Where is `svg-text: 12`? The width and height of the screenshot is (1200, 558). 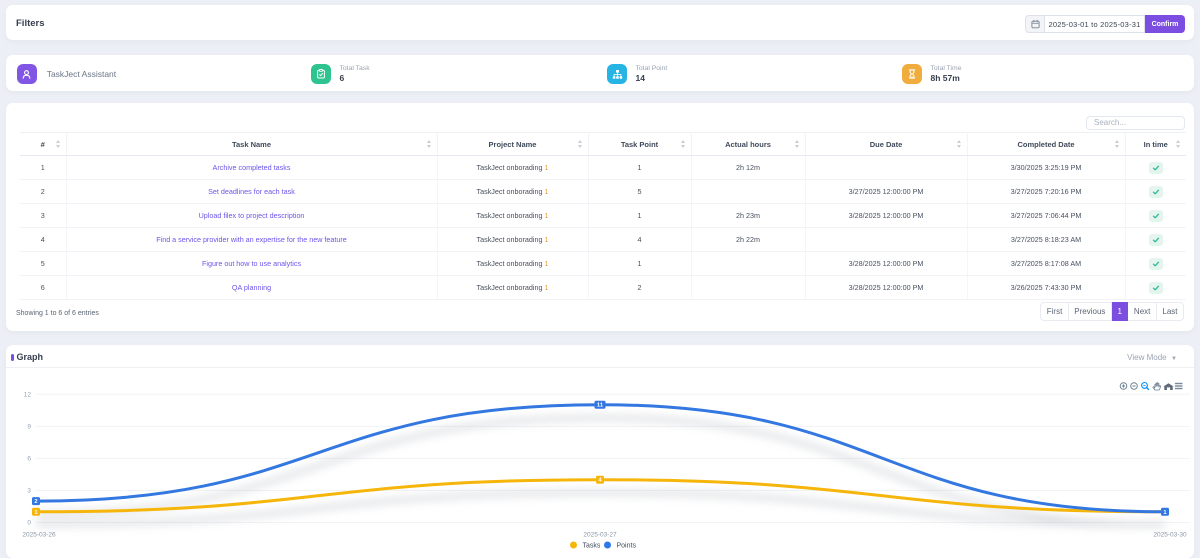 svg-text: 12 is located at coordinates (28, 395).